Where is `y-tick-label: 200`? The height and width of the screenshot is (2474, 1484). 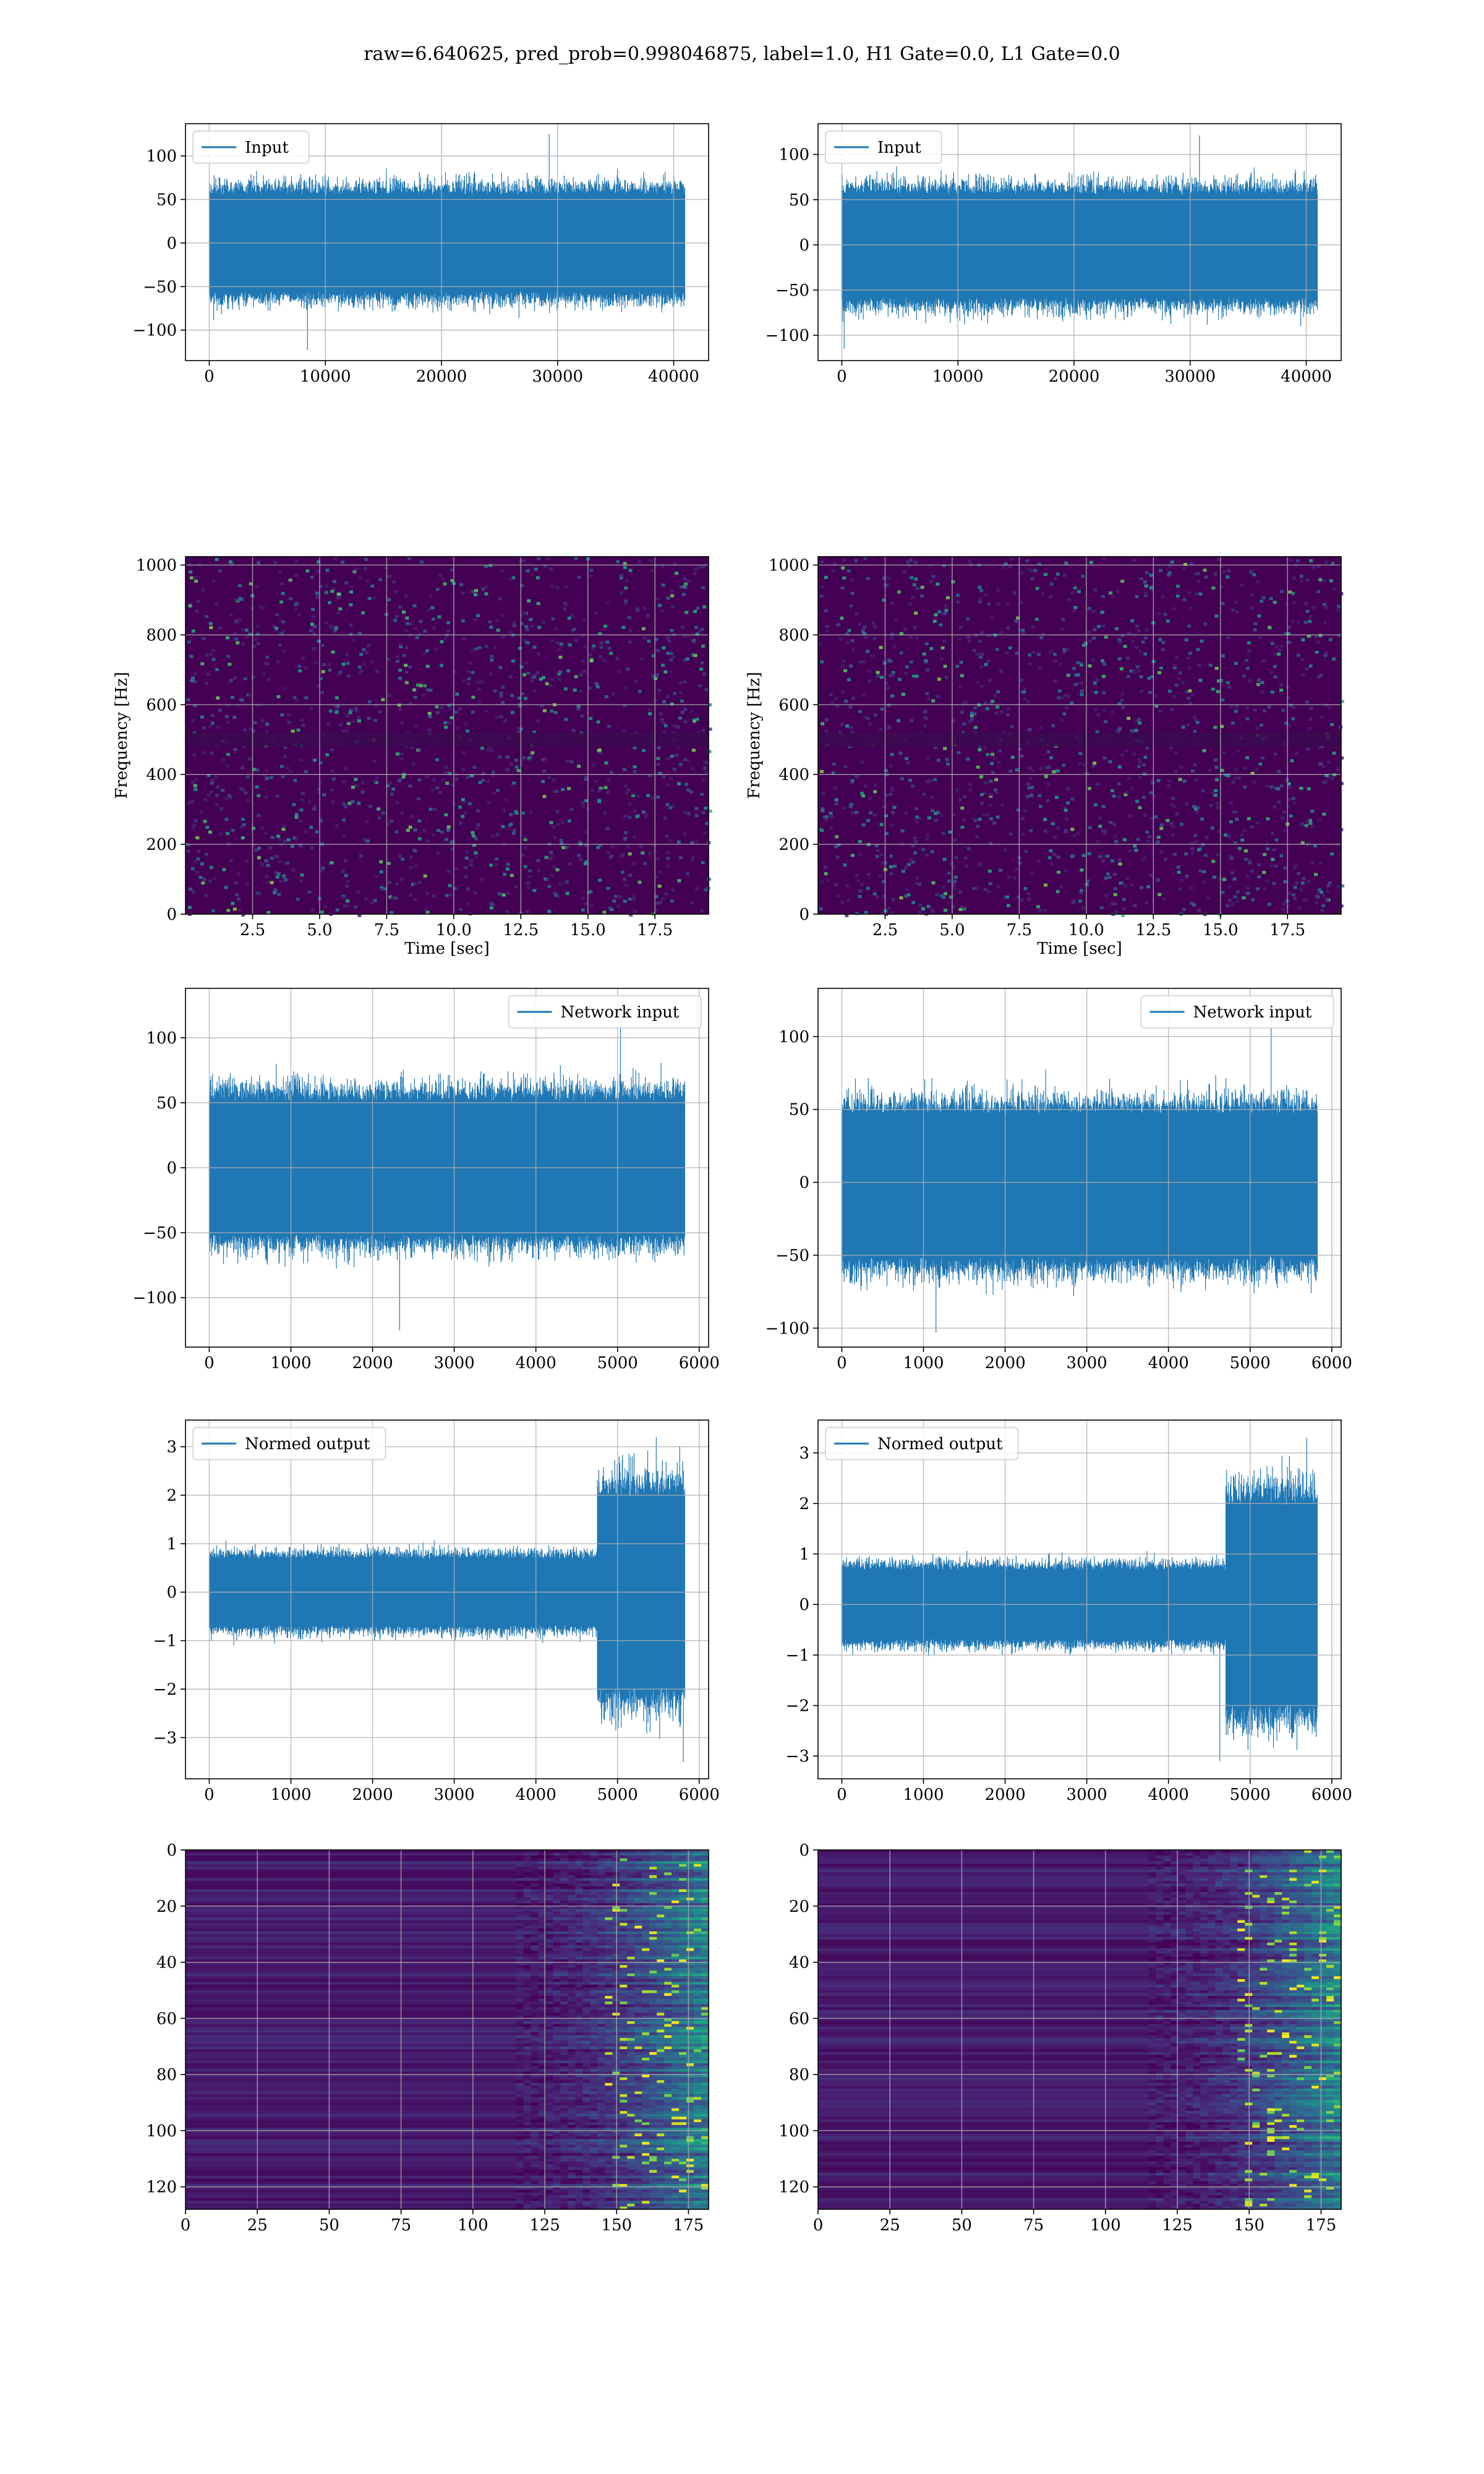 y-tick-label: 200 is located at coordinates (161, 845).